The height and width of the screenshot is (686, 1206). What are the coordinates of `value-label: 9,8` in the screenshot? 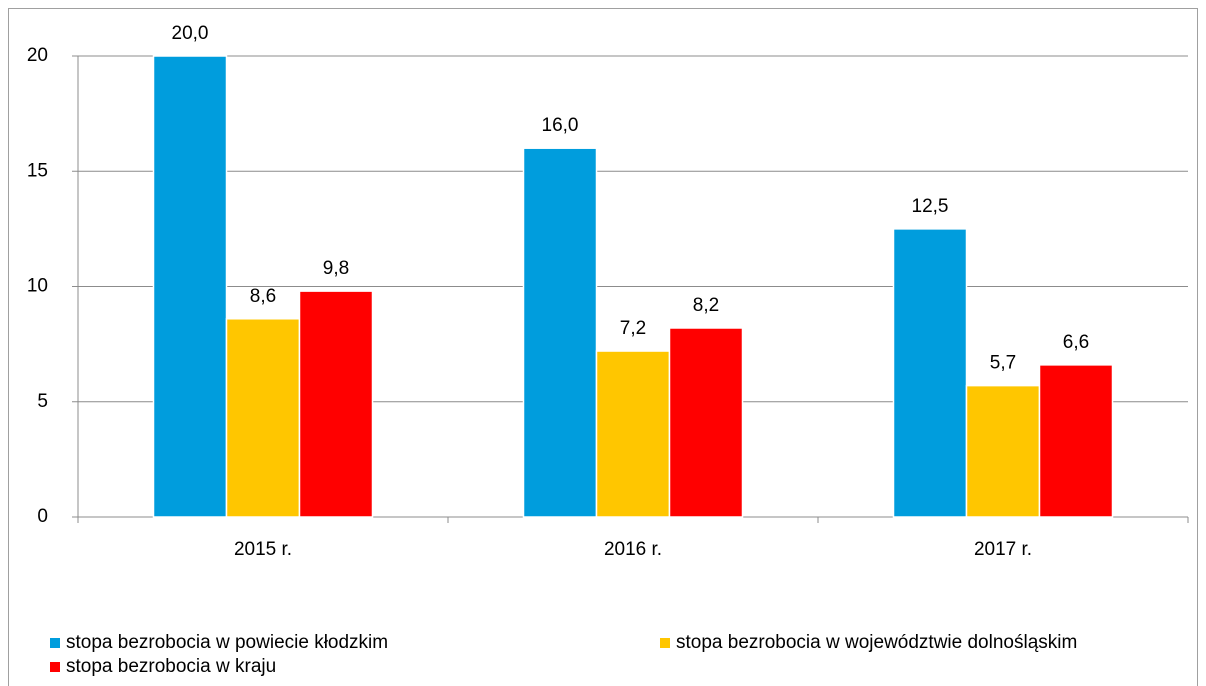 It's located at (336, 268).